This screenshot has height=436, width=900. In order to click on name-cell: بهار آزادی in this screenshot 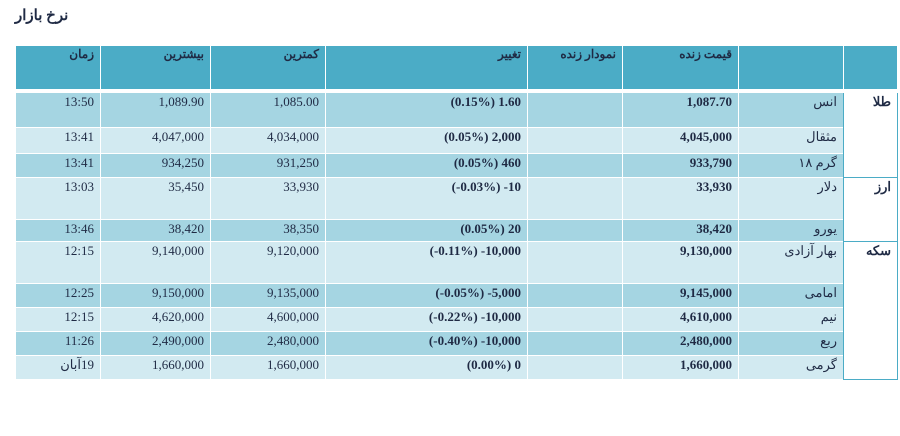, I will do `click(791, 262)`.